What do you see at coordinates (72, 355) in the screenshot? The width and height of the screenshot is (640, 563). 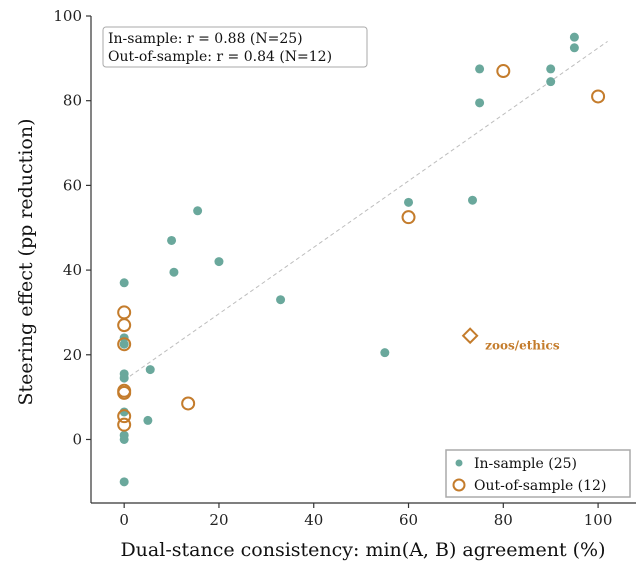 I see `y-tick-label: 20` at bounding box center [72, 355].